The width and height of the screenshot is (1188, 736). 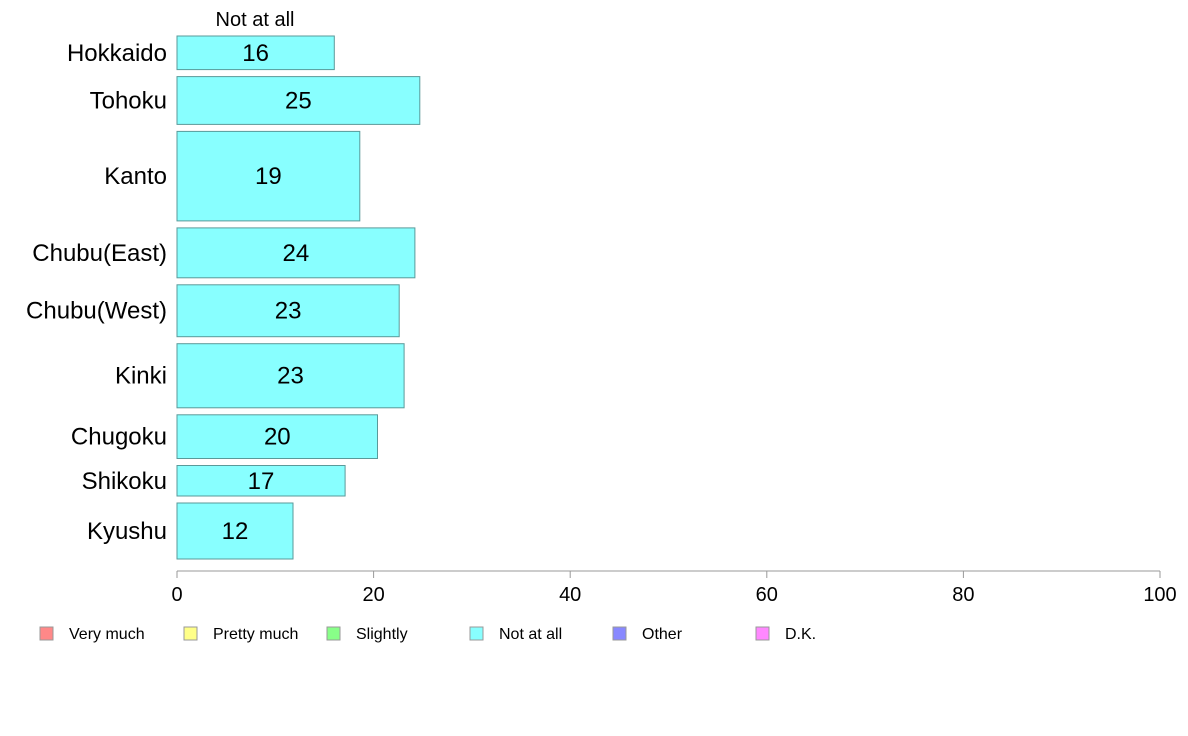 I want to click on legend-label: Very much, so click(x=107, y=634).